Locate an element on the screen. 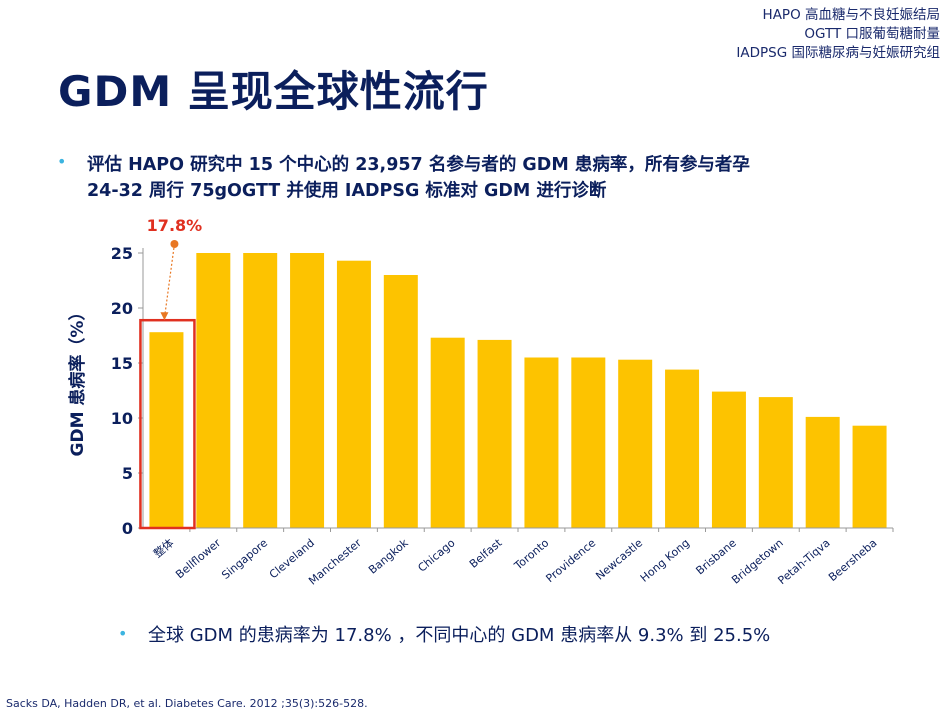  y-axis-label: GDM 患病率（%） is located at coordinates (77, 380).